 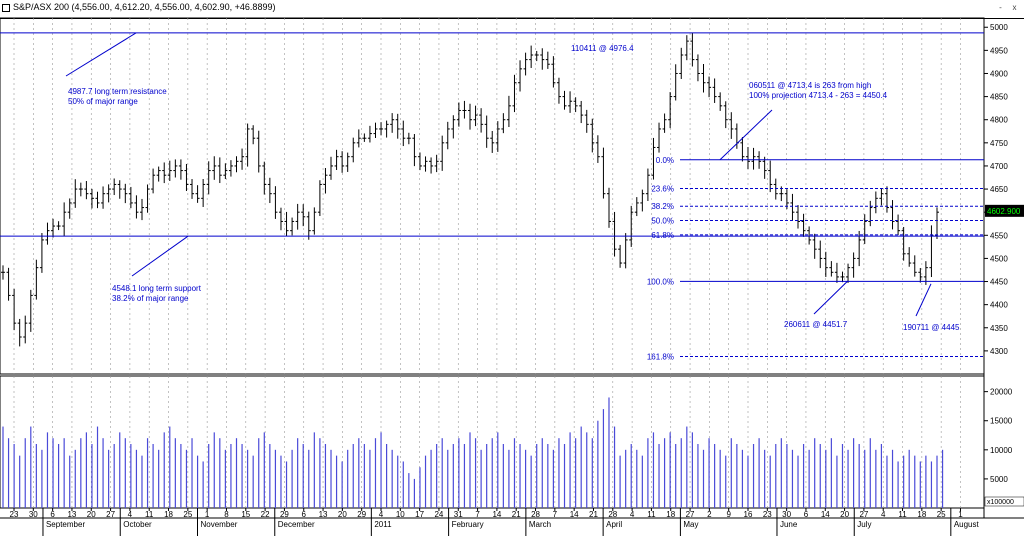 What do you see at coordinates (160, 256) in the screenshot?
I see `support-pointer` at bounding box center [160, 256].